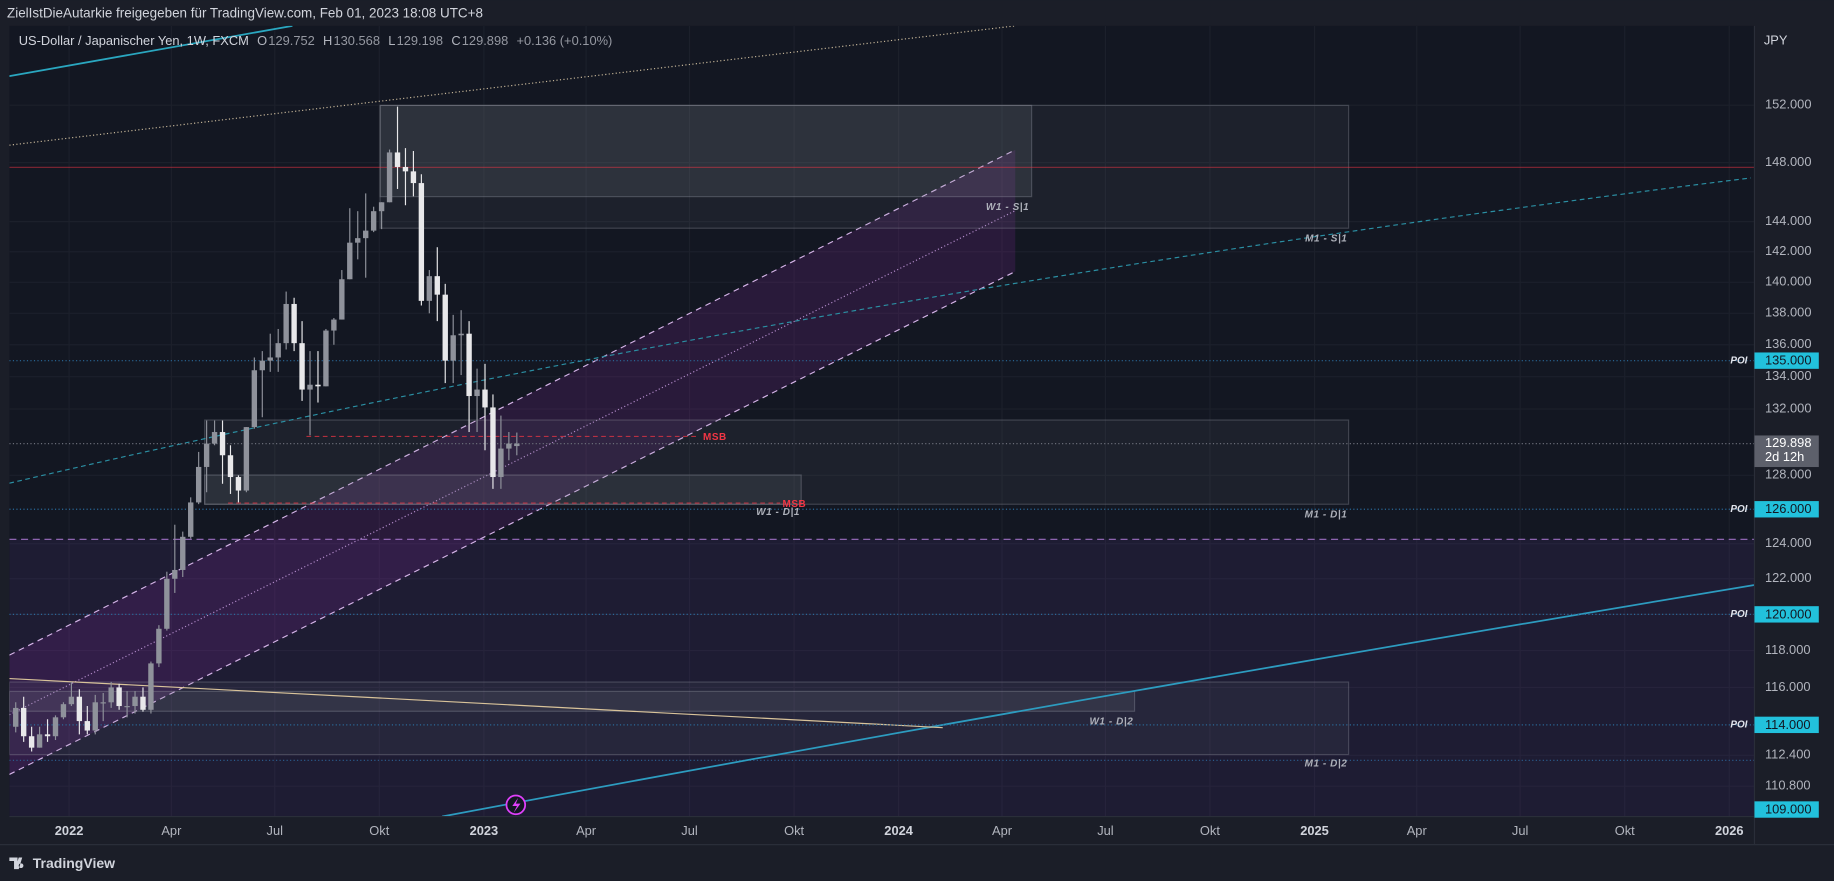  What do you see at coordinates (1326, 238) in the screenshot?
I see `zone-label: M1 - S|1` at bounding box center [1326, 238].